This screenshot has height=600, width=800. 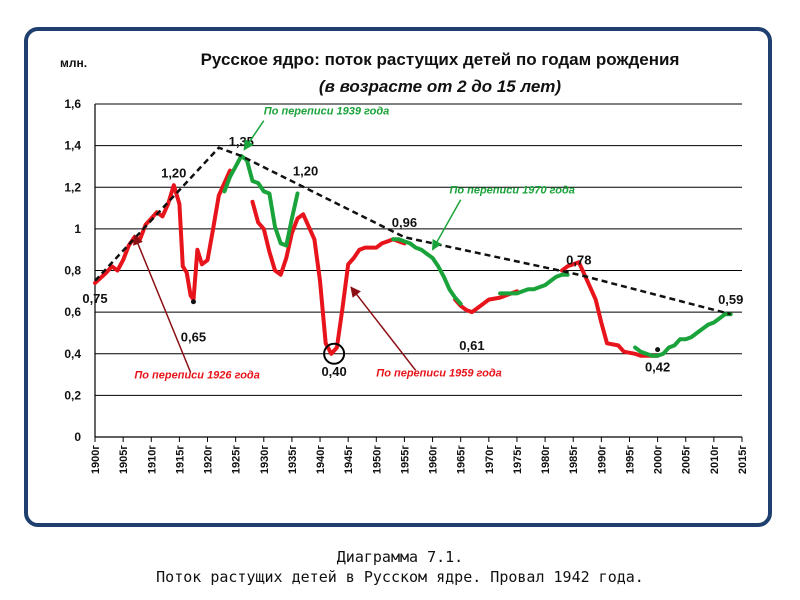 I want to click on census-annotation: По переписи 1970 года, so click(x=511, y=190).